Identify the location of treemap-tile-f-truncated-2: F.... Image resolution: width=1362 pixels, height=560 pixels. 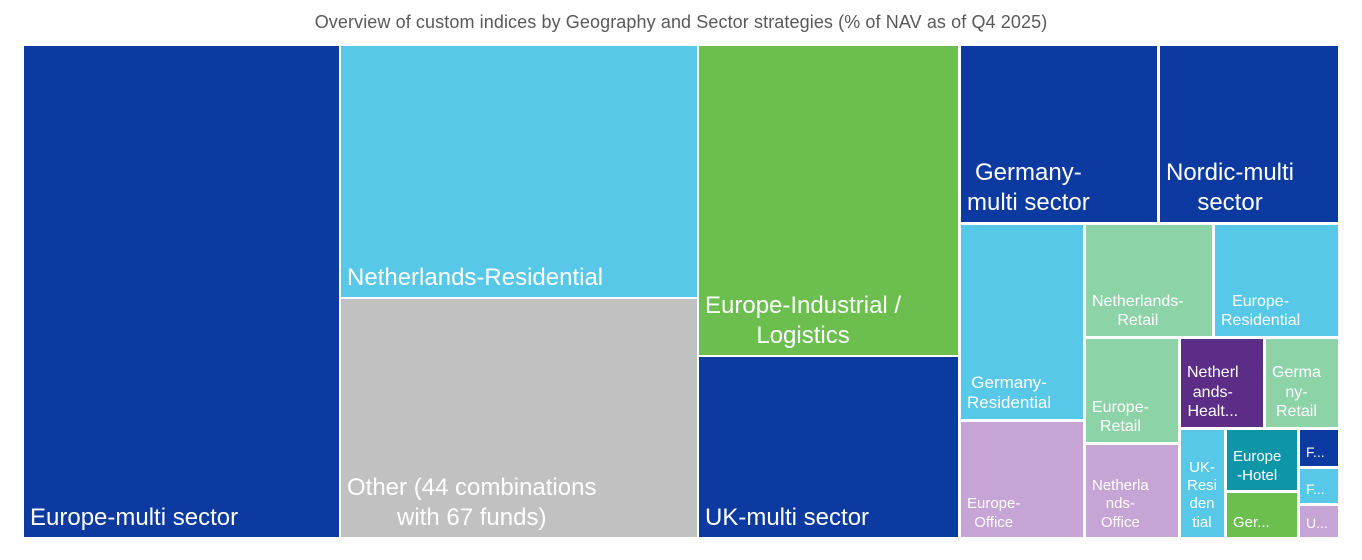
(1319, 486).